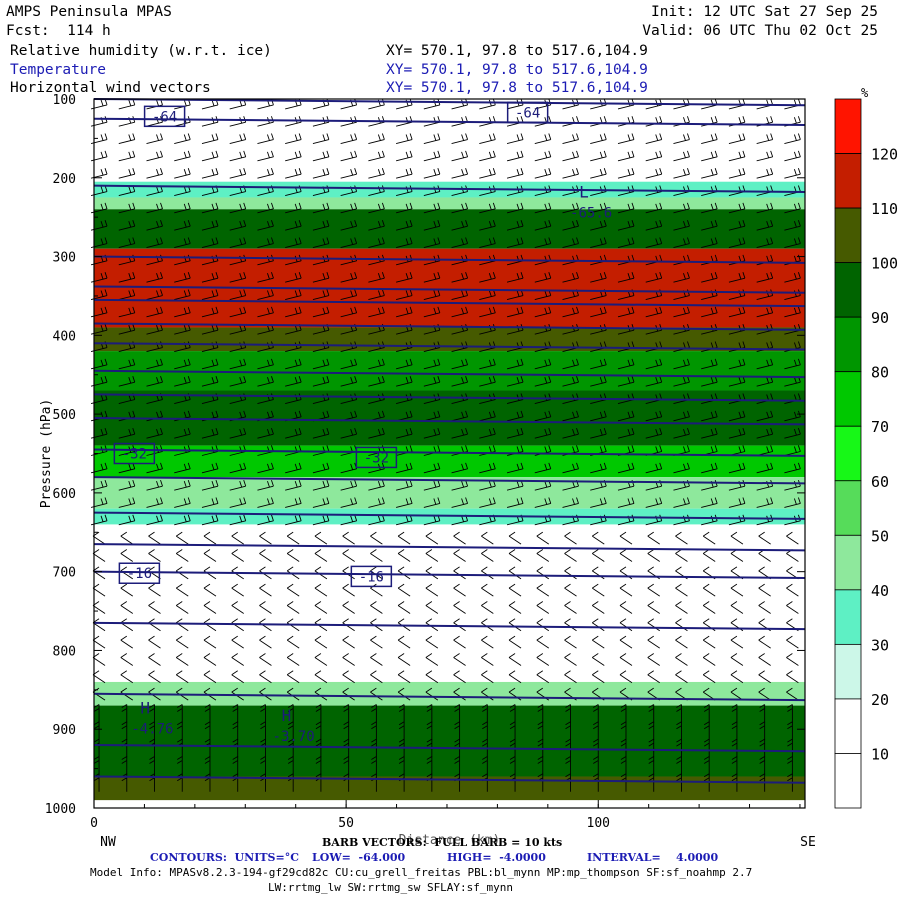 Image resolution: width=900 pixels, height=900 pixels. What do you see at coordinates (64, 100) in the screenshot?
I see `y-tick-label-0: 100` at bounding box center [64, 100].